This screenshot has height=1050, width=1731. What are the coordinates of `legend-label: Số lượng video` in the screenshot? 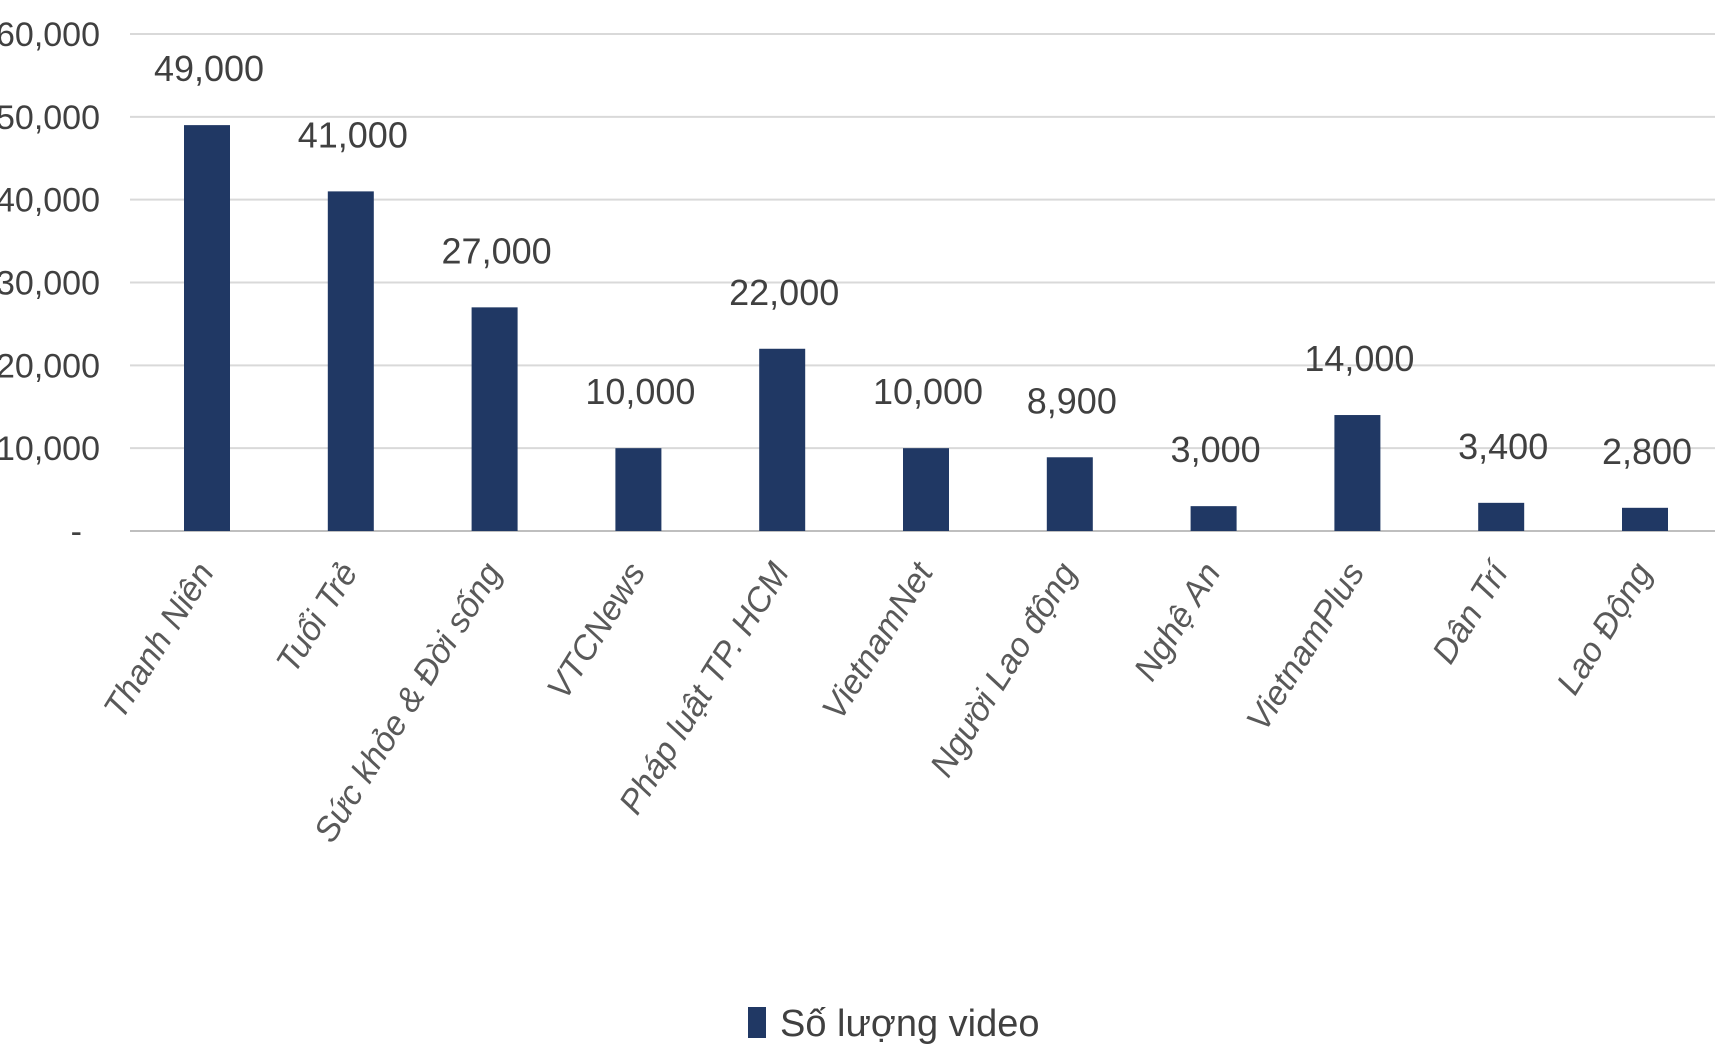 It's located at (910, 1024).